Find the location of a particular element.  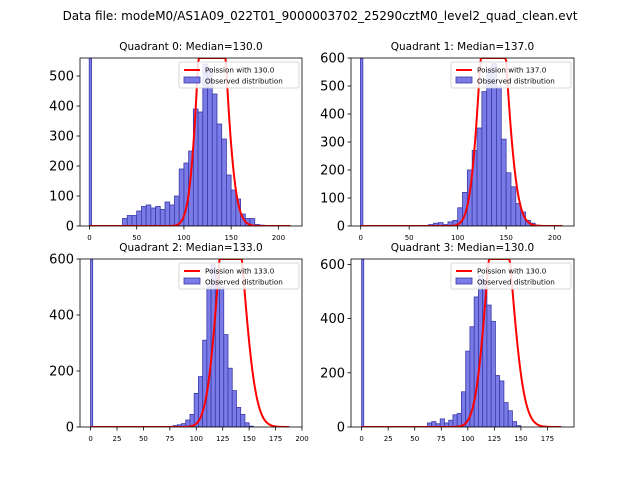

subplot-title: Quadrant 0: Median=130.0 is located at coordinates (190, 47).